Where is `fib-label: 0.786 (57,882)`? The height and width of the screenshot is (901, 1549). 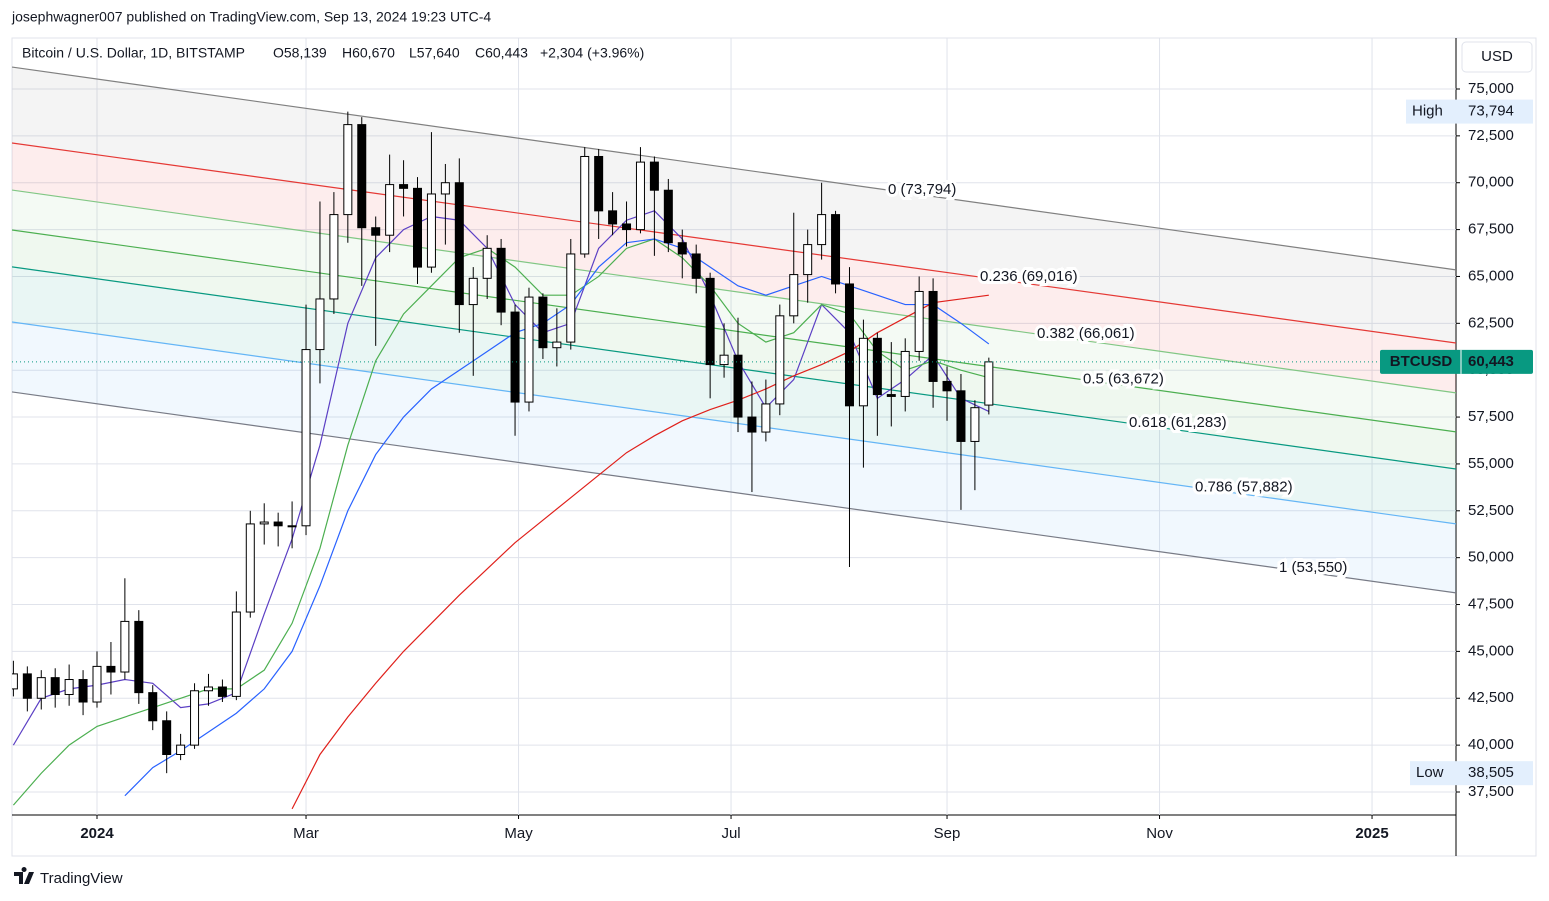 fib-label: 0.786 (57,882) is located at coordinates (1244, 486).